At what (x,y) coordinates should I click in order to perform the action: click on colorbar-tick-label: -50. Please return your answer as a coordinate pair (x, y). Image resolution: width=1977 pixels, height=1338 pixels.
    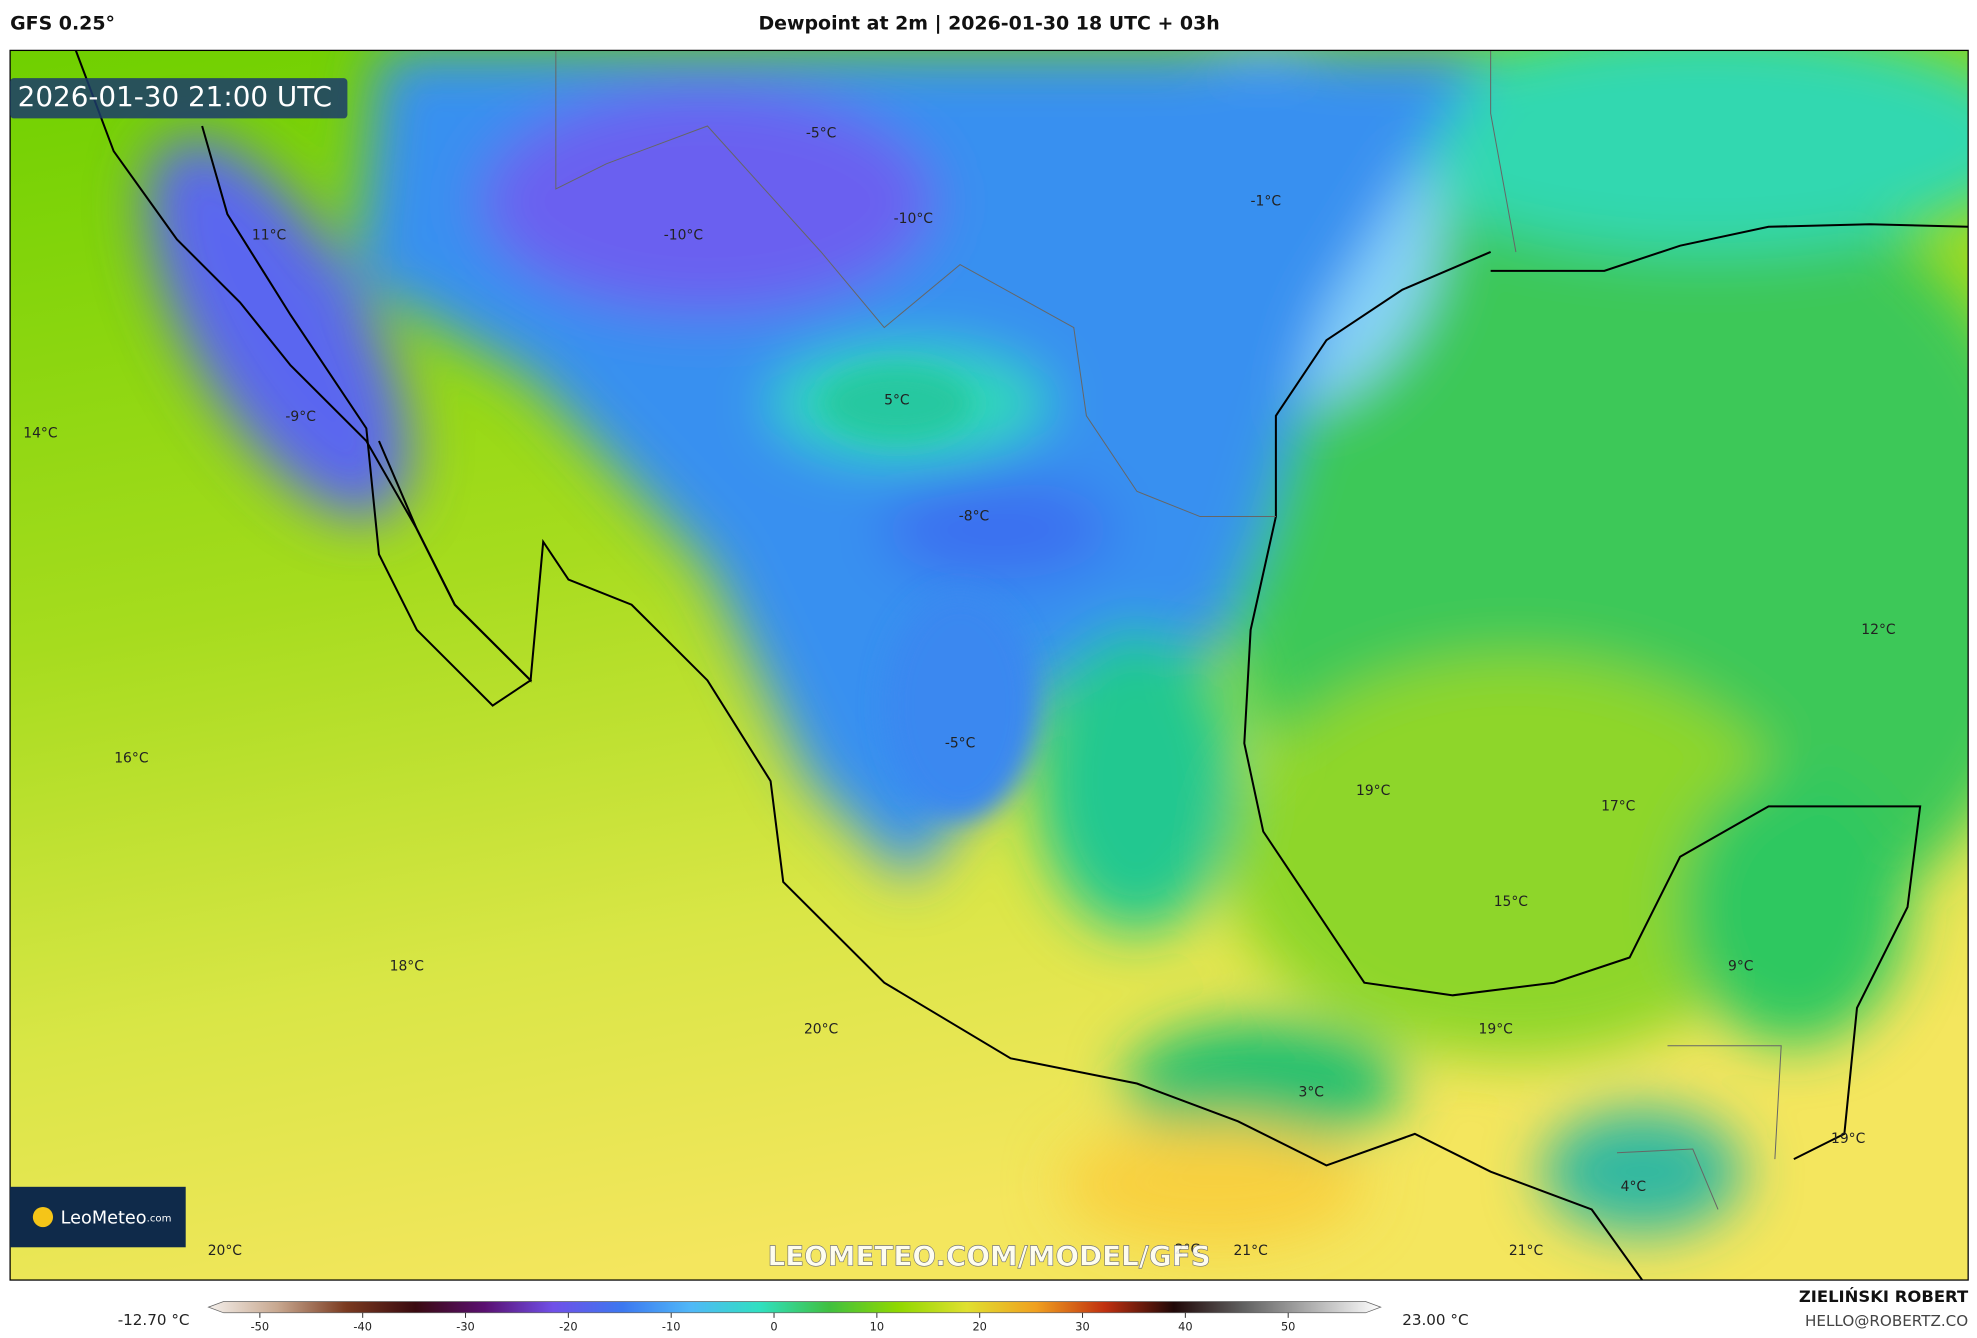
    Looking at the image, I should click on (260, 1326).